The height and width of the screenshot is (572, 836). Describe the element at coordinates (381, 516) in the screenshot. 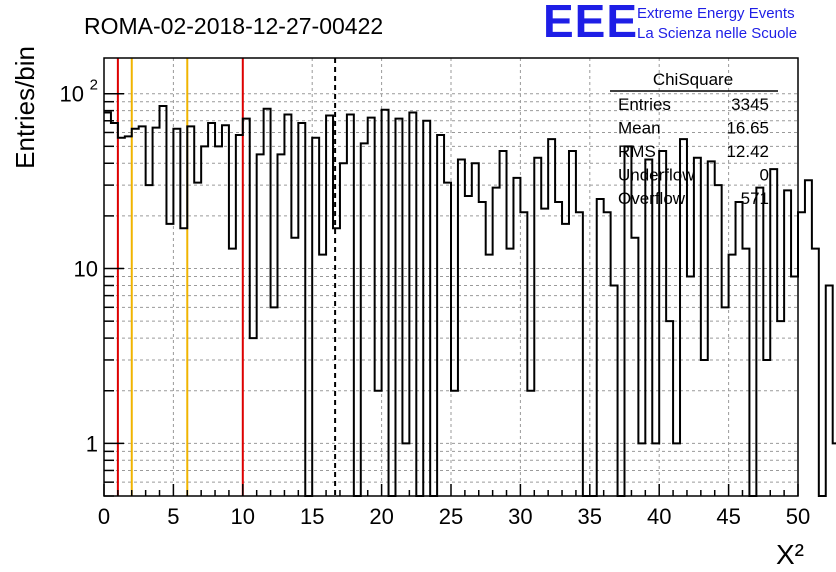

I see `x-tick-label: 20` at that location.